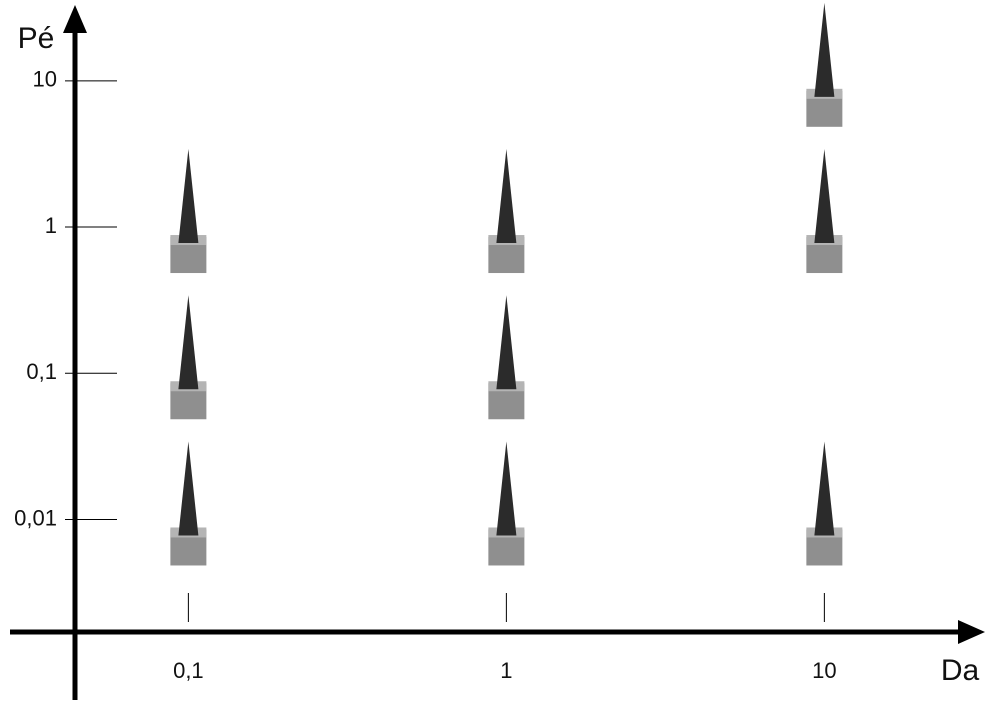 Image resolution: width=985 pixels, height=702 pixels. Describe the element at coordinates (41, 371) in the screenshot. I see `y-tick-label: 0,1` at that location.